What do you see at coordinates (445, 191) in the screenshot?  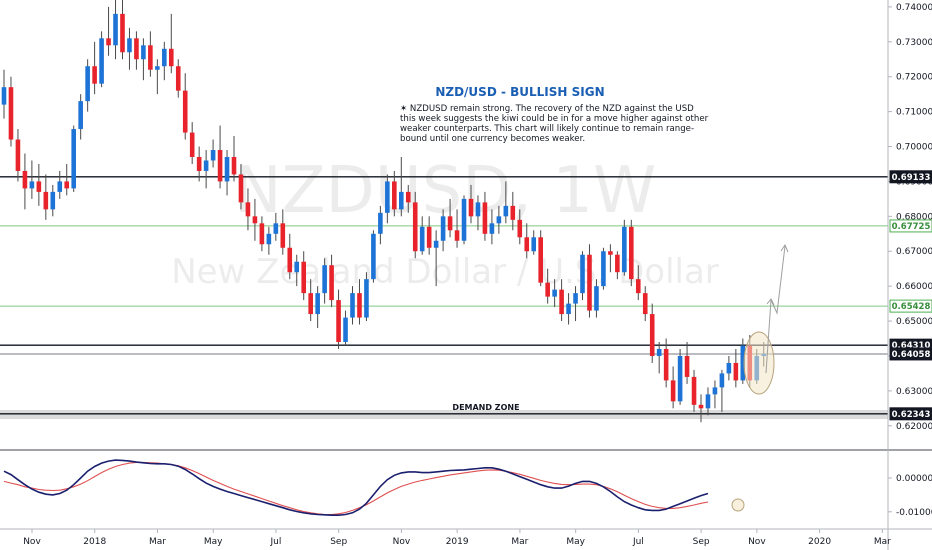 I see `symbol-watermark: NZDUSD, 1W` at bounding box center [445, 191].